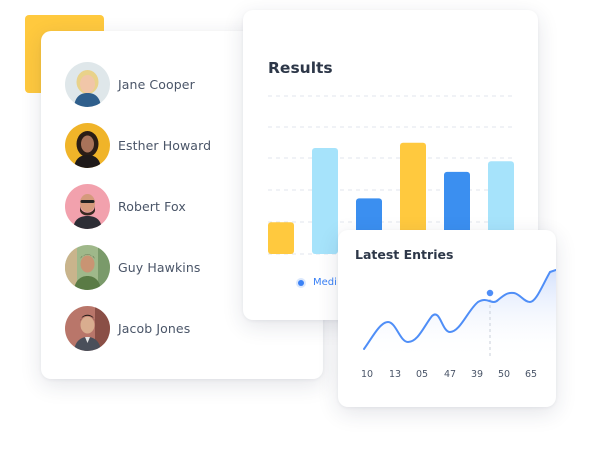  What do you see at coordinates (450, 374) in the screenshot?
I see `x-tick-label: 47` at bounding box center [450, 374].